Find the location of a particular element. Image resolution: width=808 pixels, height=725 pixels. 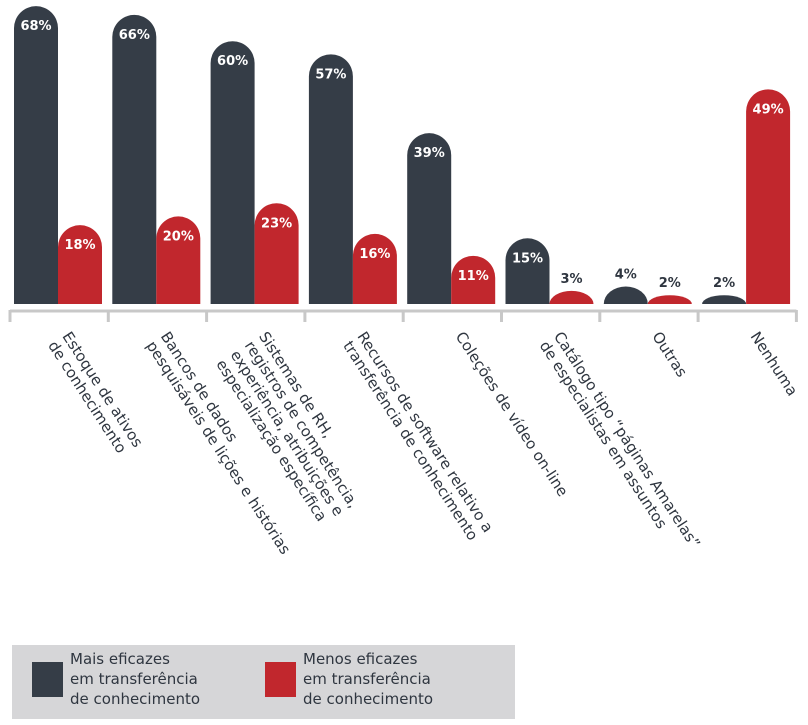

value-label: 16% is located at coordinates (374, 254).